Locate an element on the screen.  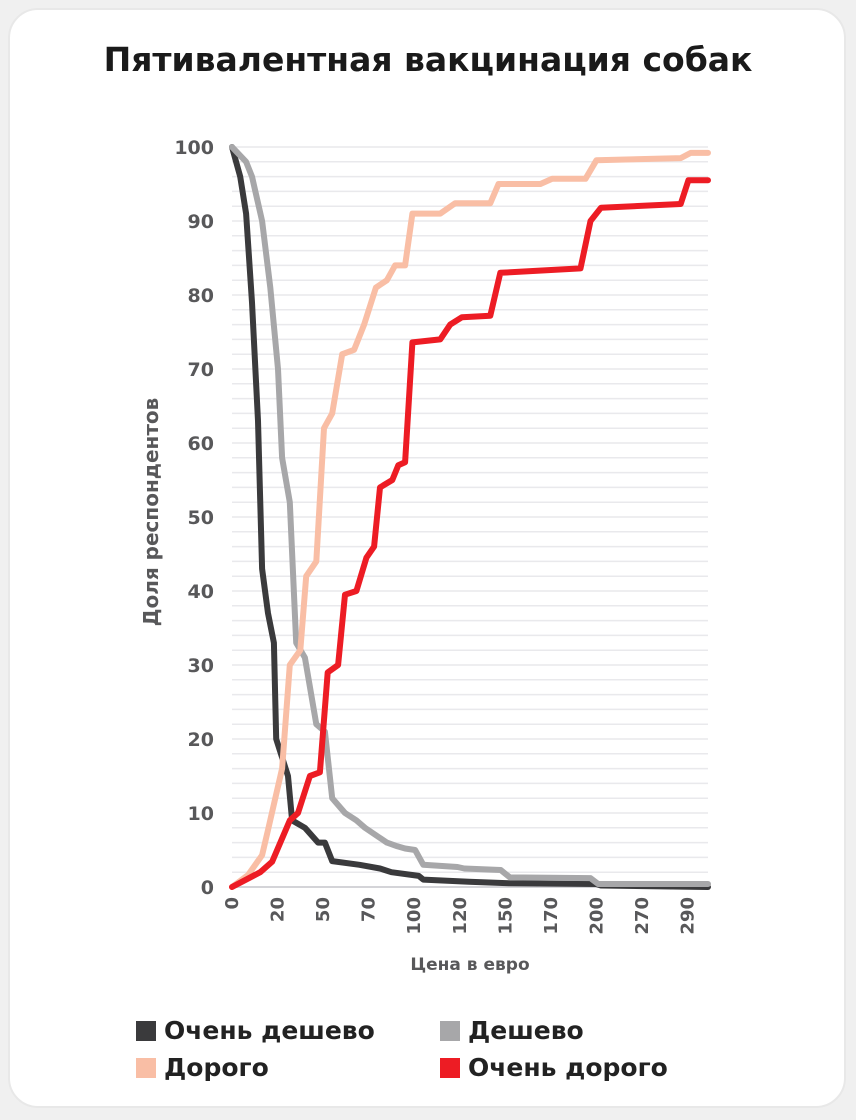
legend-item-very-cheap: Очень дешево is located at coordinates (255, 1030).